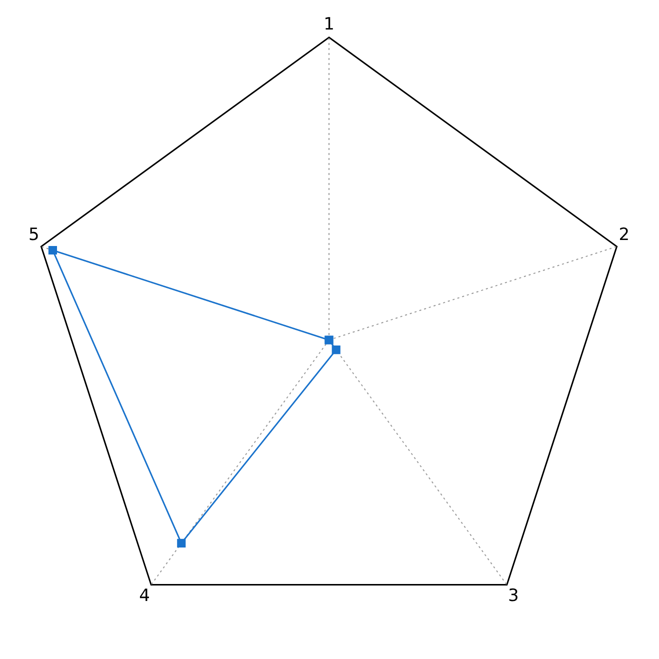 The width and height of the screenshot is (659, 659). Describe the element at coordinates (513, 596) in the screenshot. I see `spoke-label: 3` at that location.